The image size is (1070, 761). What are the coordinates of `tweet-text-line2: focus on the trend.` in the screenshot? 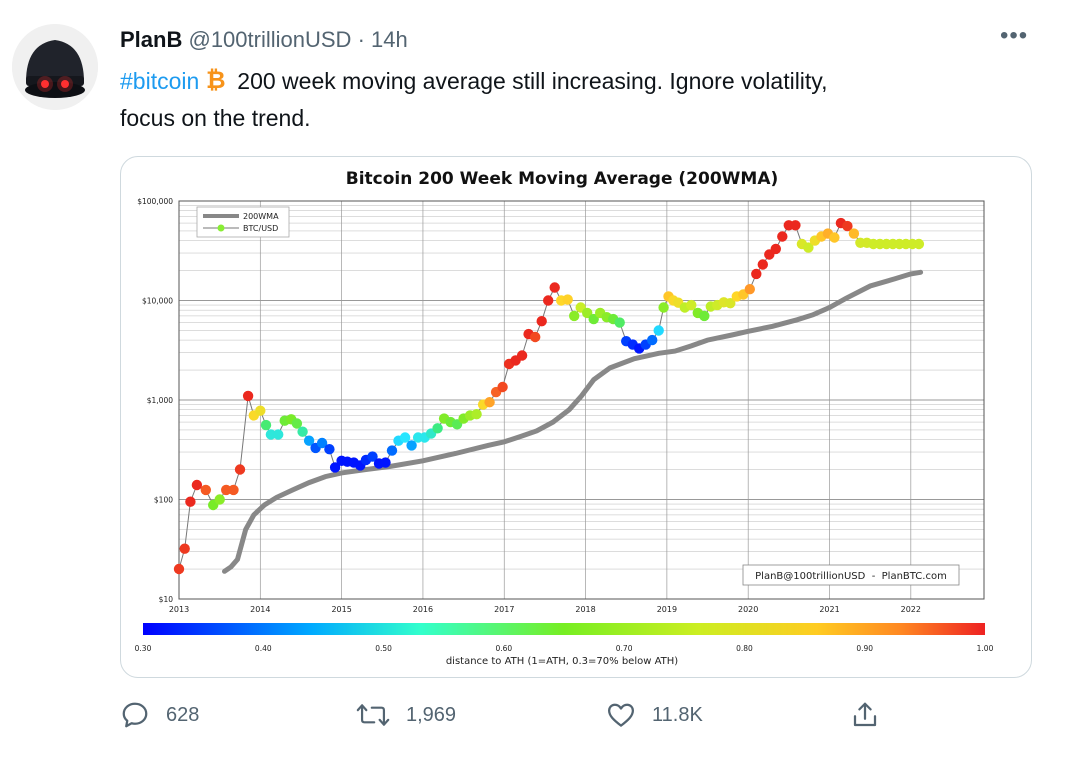 It's located at (215, 118).